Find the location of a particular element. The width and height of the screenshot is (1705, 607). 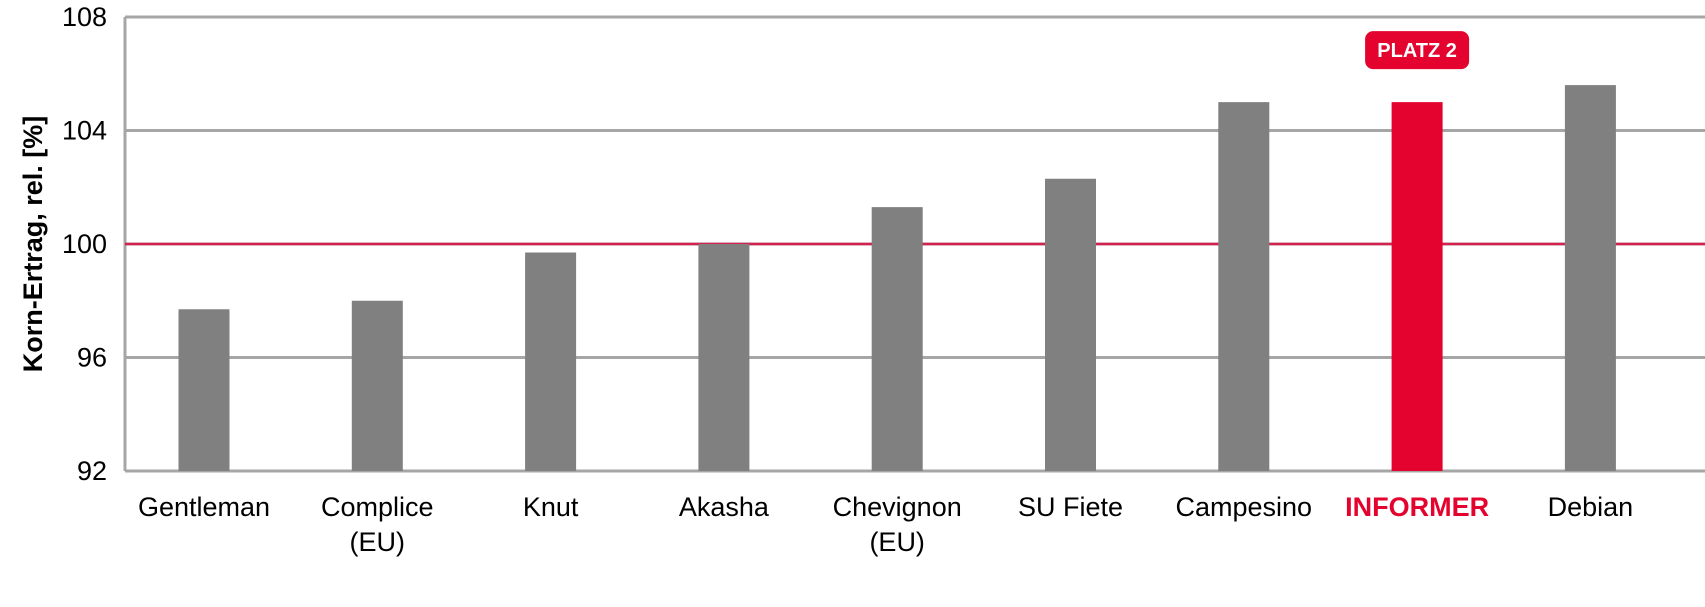

rank-badge: PLATZ 2 is located at coordinates (1417, 50).